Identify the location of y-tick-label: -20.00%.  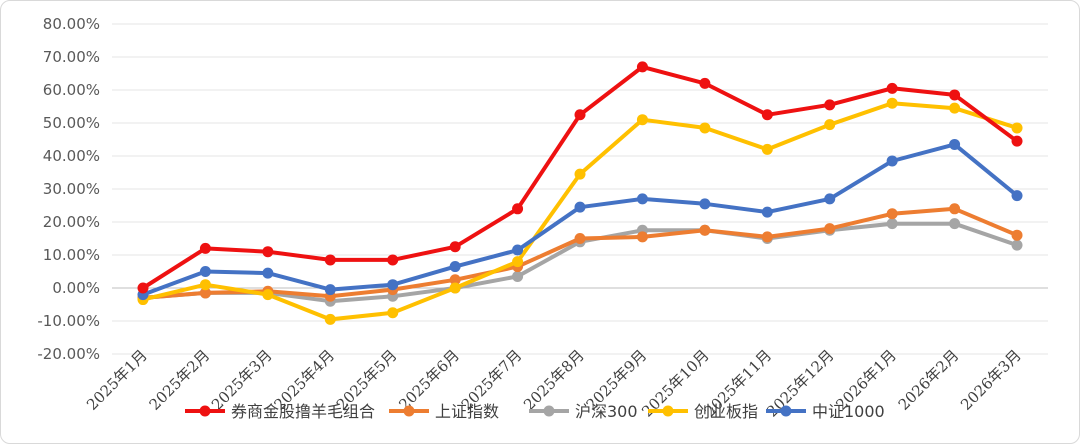
(68, 354).